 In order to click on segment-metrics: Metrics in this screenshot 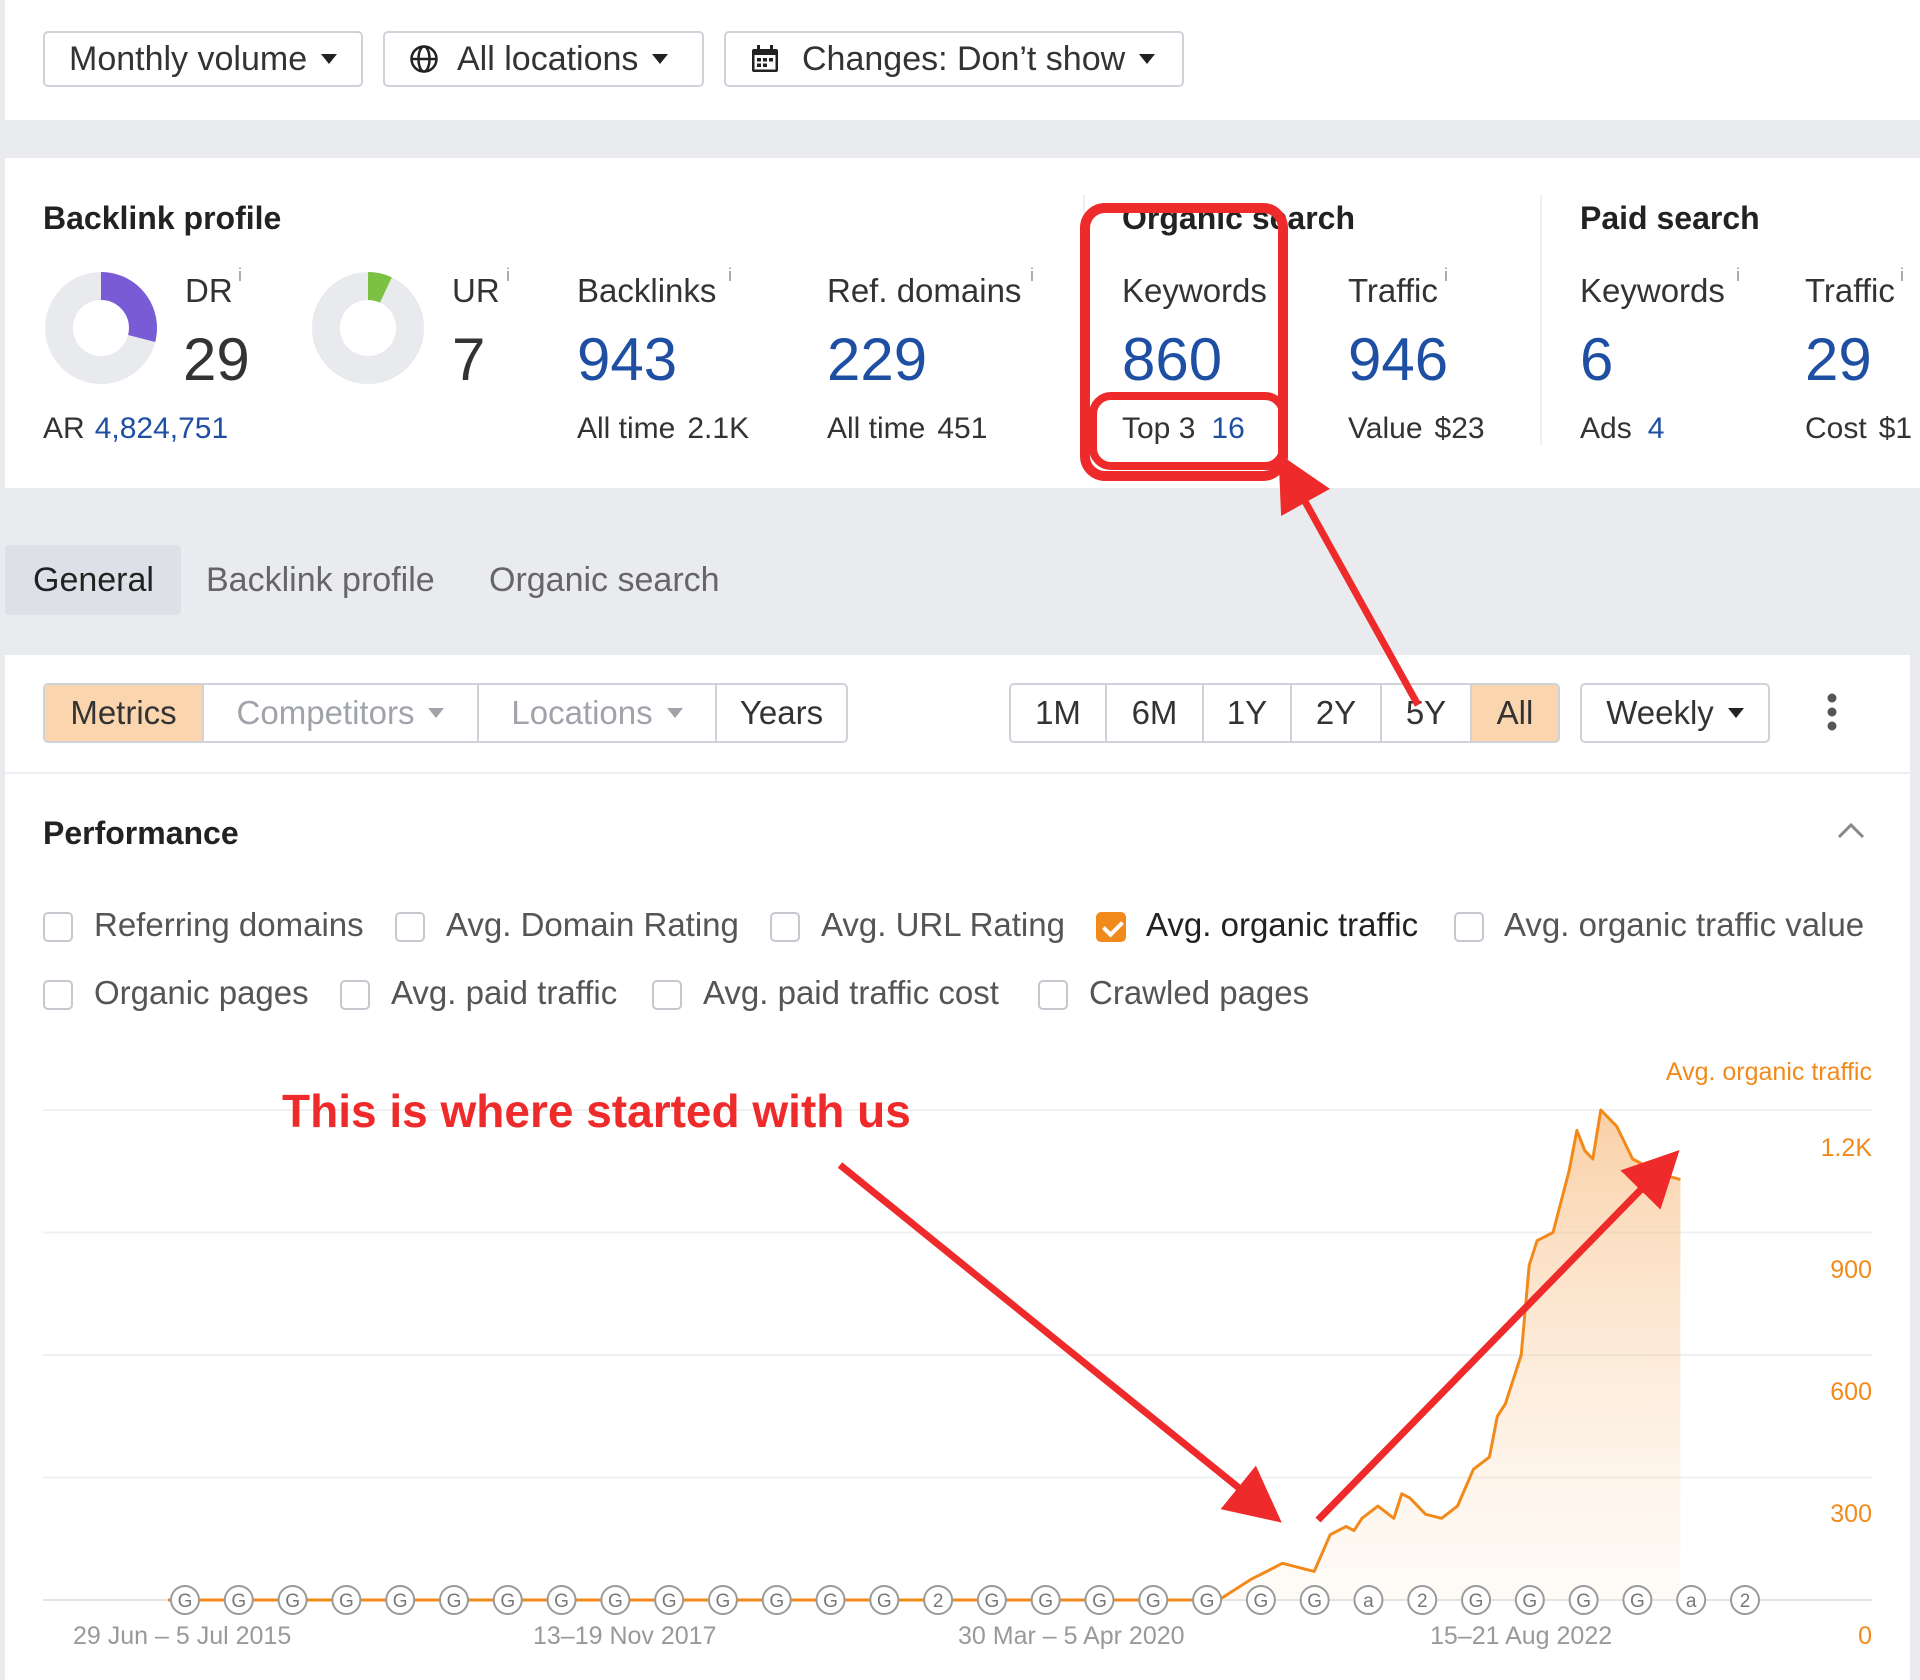, I will do `click(123, 713)`.